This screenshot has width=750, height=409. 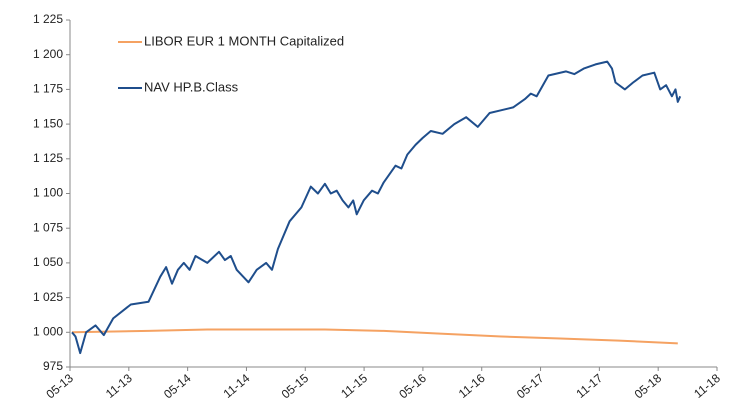 What do you see at coordinates (354, 386) in the screenshot?
I see `x-tick-label: 11-15` at bounding box center [354, 386].